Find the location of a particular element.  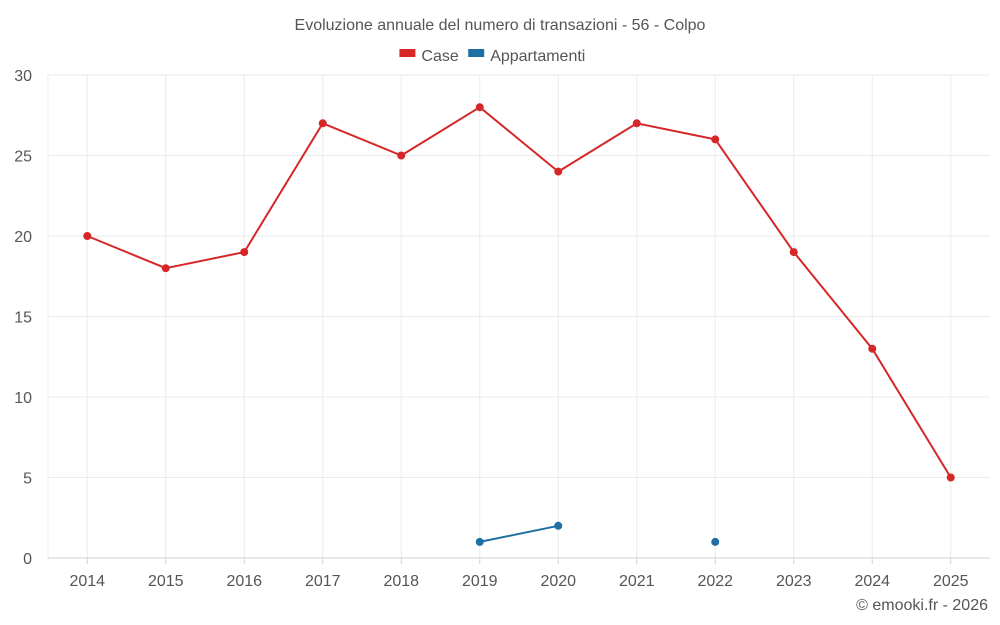

legend-label: Appartamenti is located at coordinates (537, 56).